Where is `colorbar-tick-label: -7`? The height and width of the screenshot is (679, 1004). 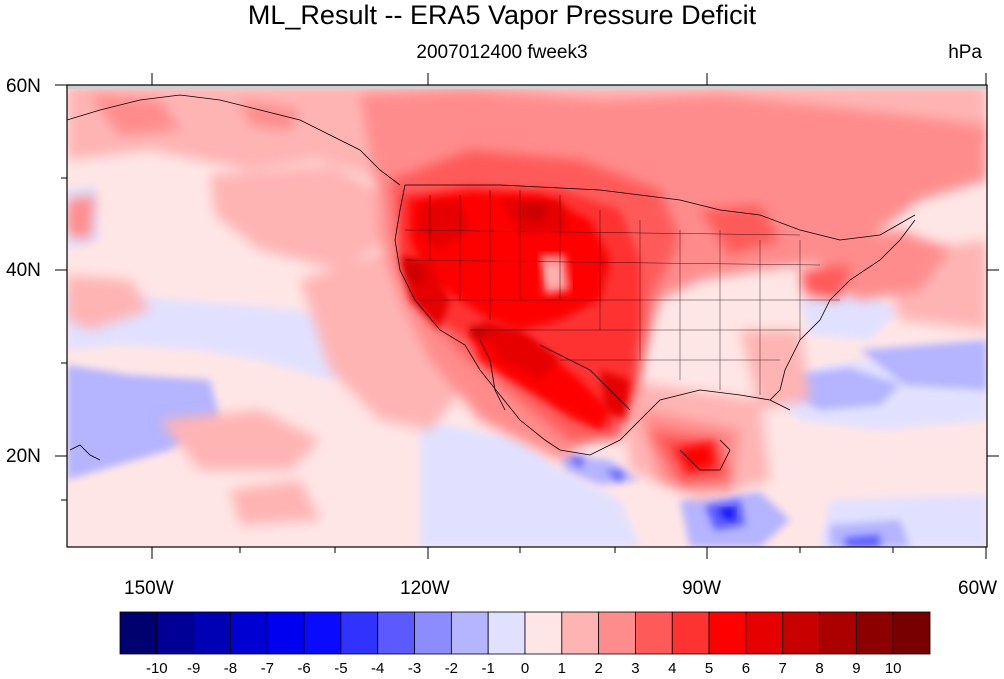 colorbar-tick-label: -7 is located at coordinates (267, 668).